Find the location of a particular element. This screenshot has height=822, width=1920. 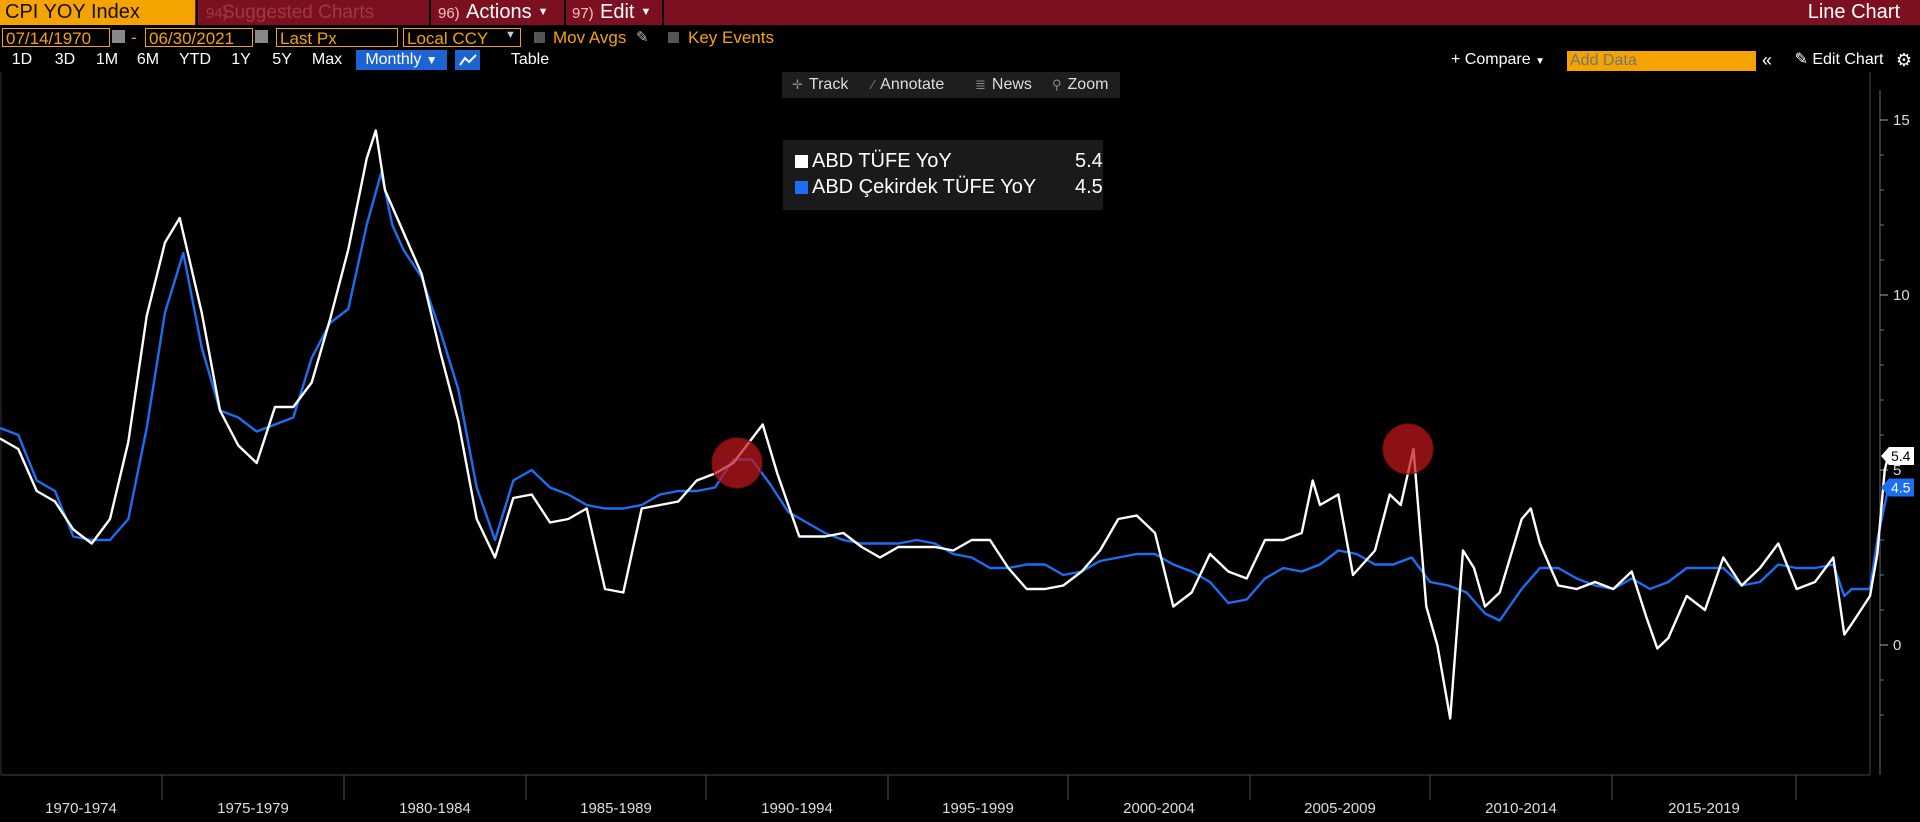

annotate-tool: ∕ Annotate is located at coordinates (908, 85).